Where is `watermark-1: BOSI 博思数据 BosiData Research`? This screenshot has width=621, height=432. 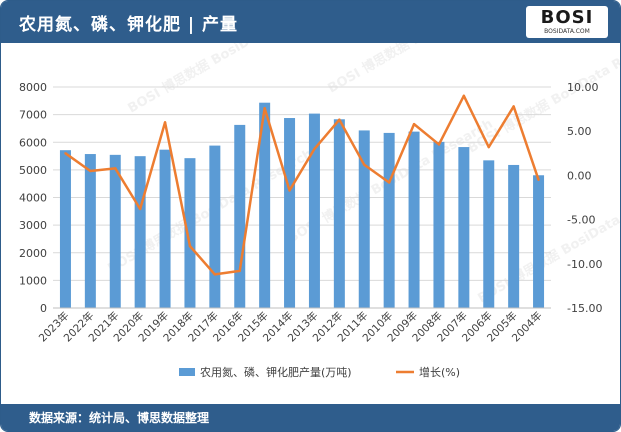
watermark-1: BOSI 博思数据 BosiData Research is located at coordinates (430, 69).